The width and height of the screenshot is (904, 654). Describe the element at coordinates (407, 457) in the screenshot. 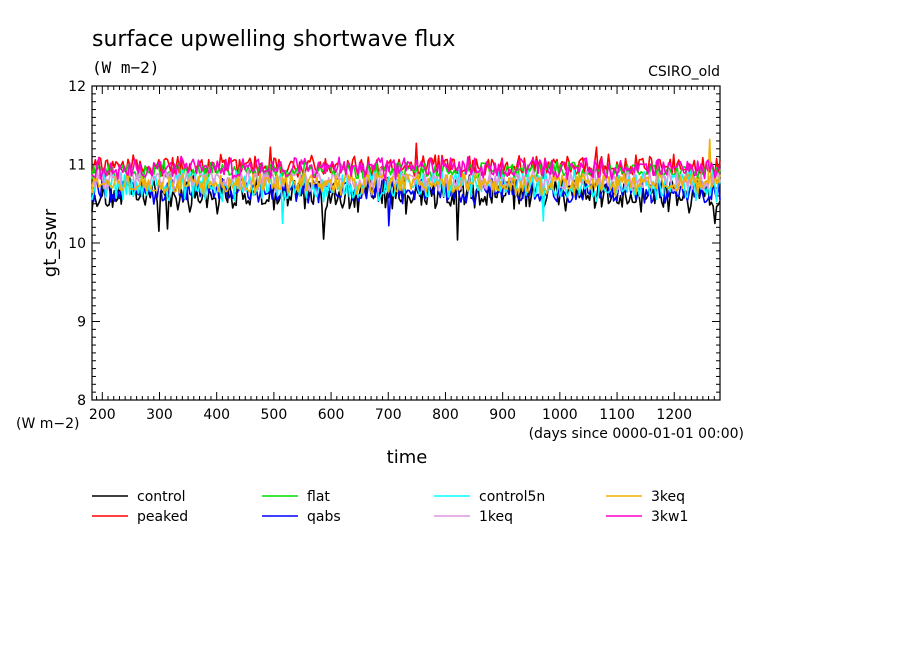

I see `x-axis-label: time` at that location.